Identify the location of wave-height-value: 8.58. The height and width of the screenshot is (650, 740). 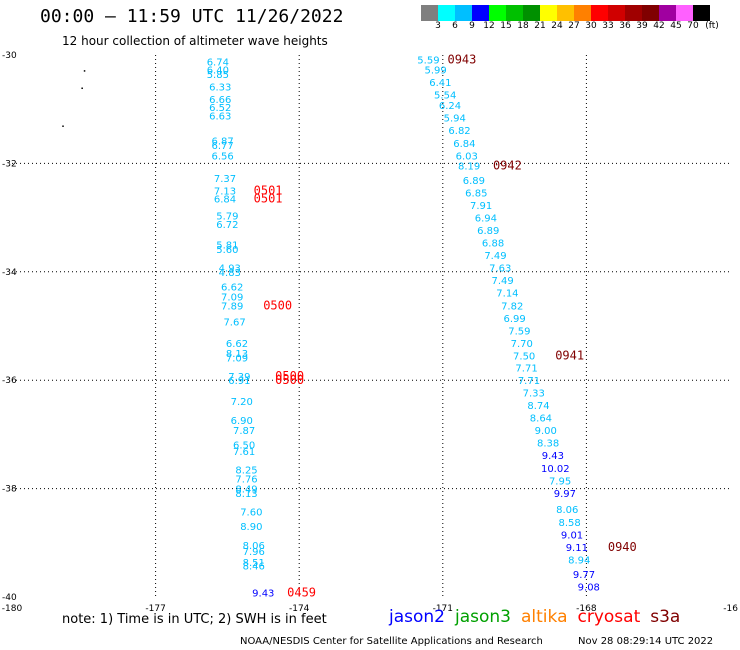
(570, 523).